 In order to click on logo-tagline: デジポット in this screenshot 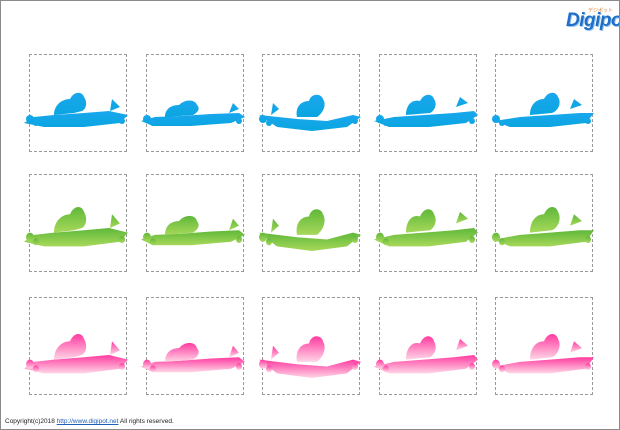, I will do `click(601, 11)`.